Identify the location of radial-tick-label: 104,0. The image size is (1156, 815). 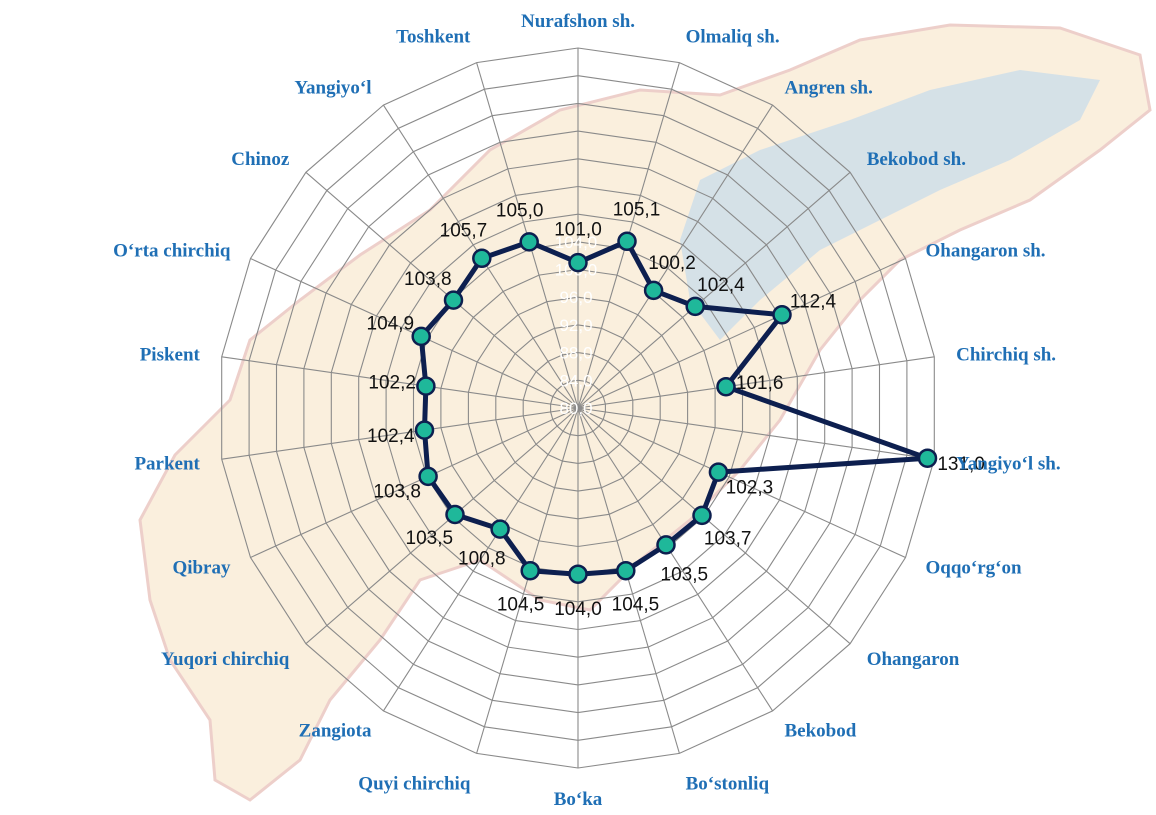
(576, 242).